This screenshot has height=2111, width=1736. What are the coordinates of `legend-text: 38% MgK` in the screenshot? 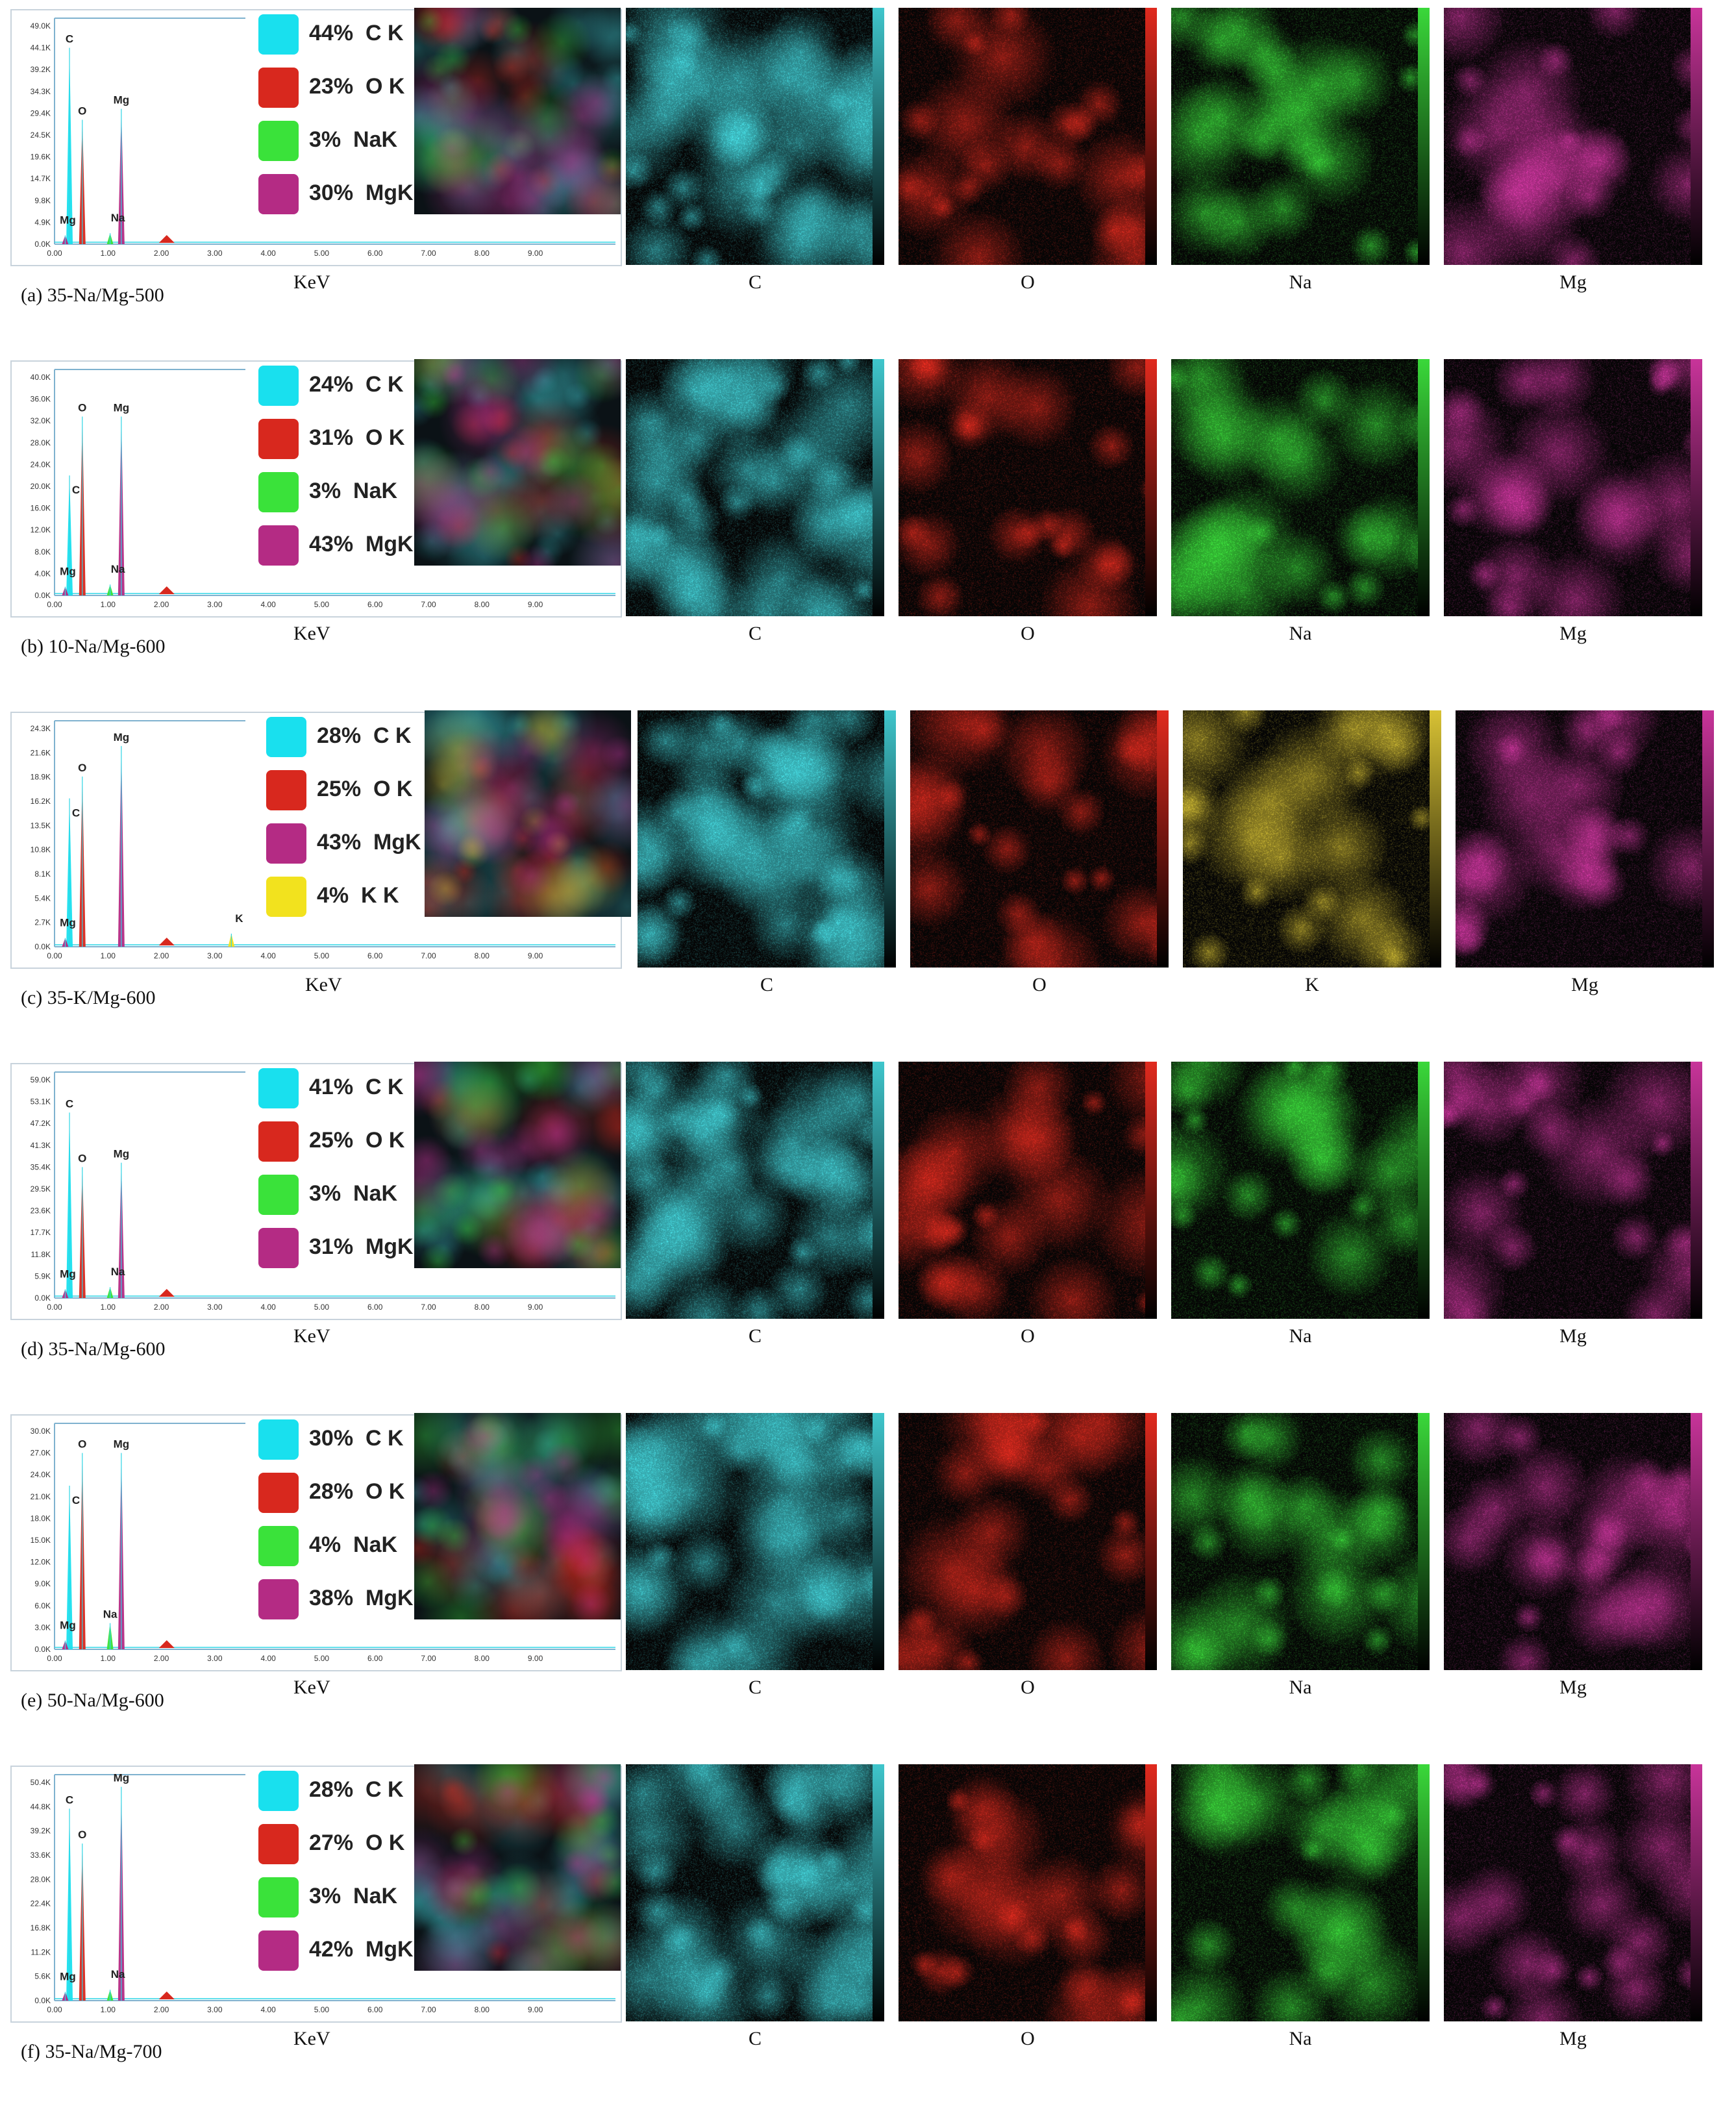 It's located at (361, 1598).